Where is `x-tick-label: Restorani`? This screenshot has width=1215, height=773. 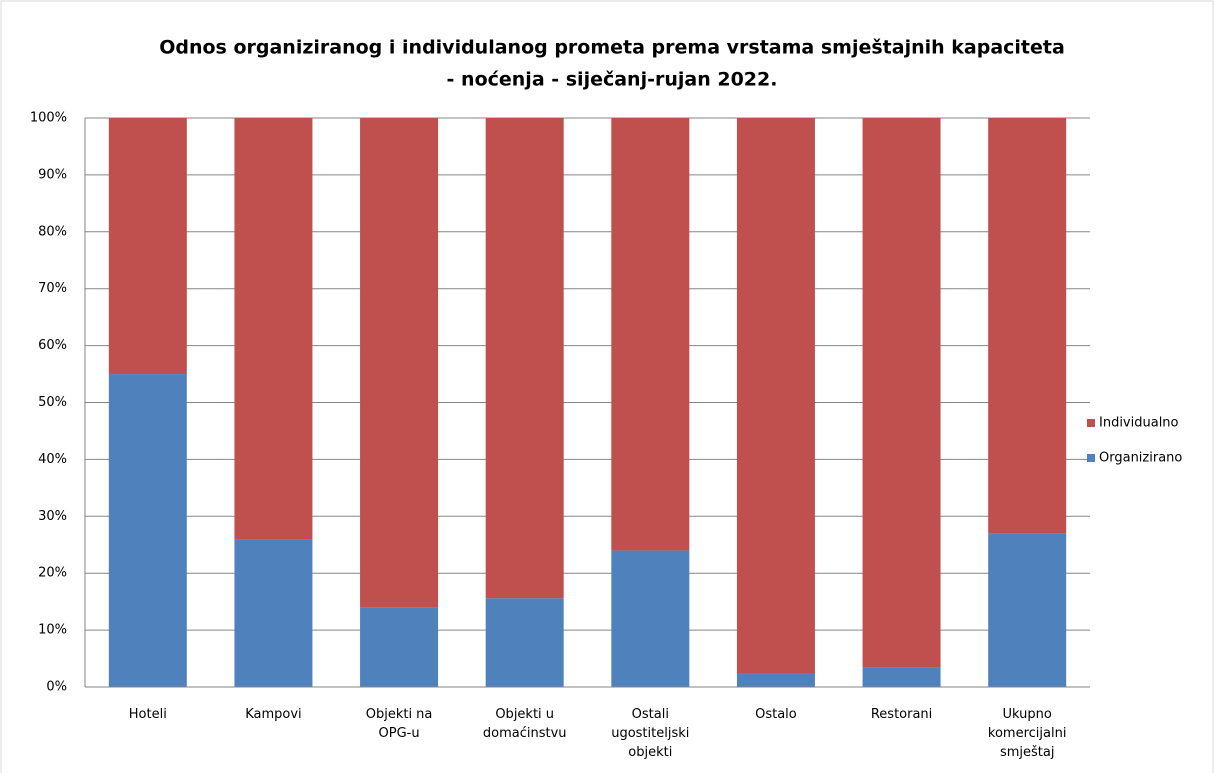 x-tick-label: Restorani is located at coordinates (901, 714).